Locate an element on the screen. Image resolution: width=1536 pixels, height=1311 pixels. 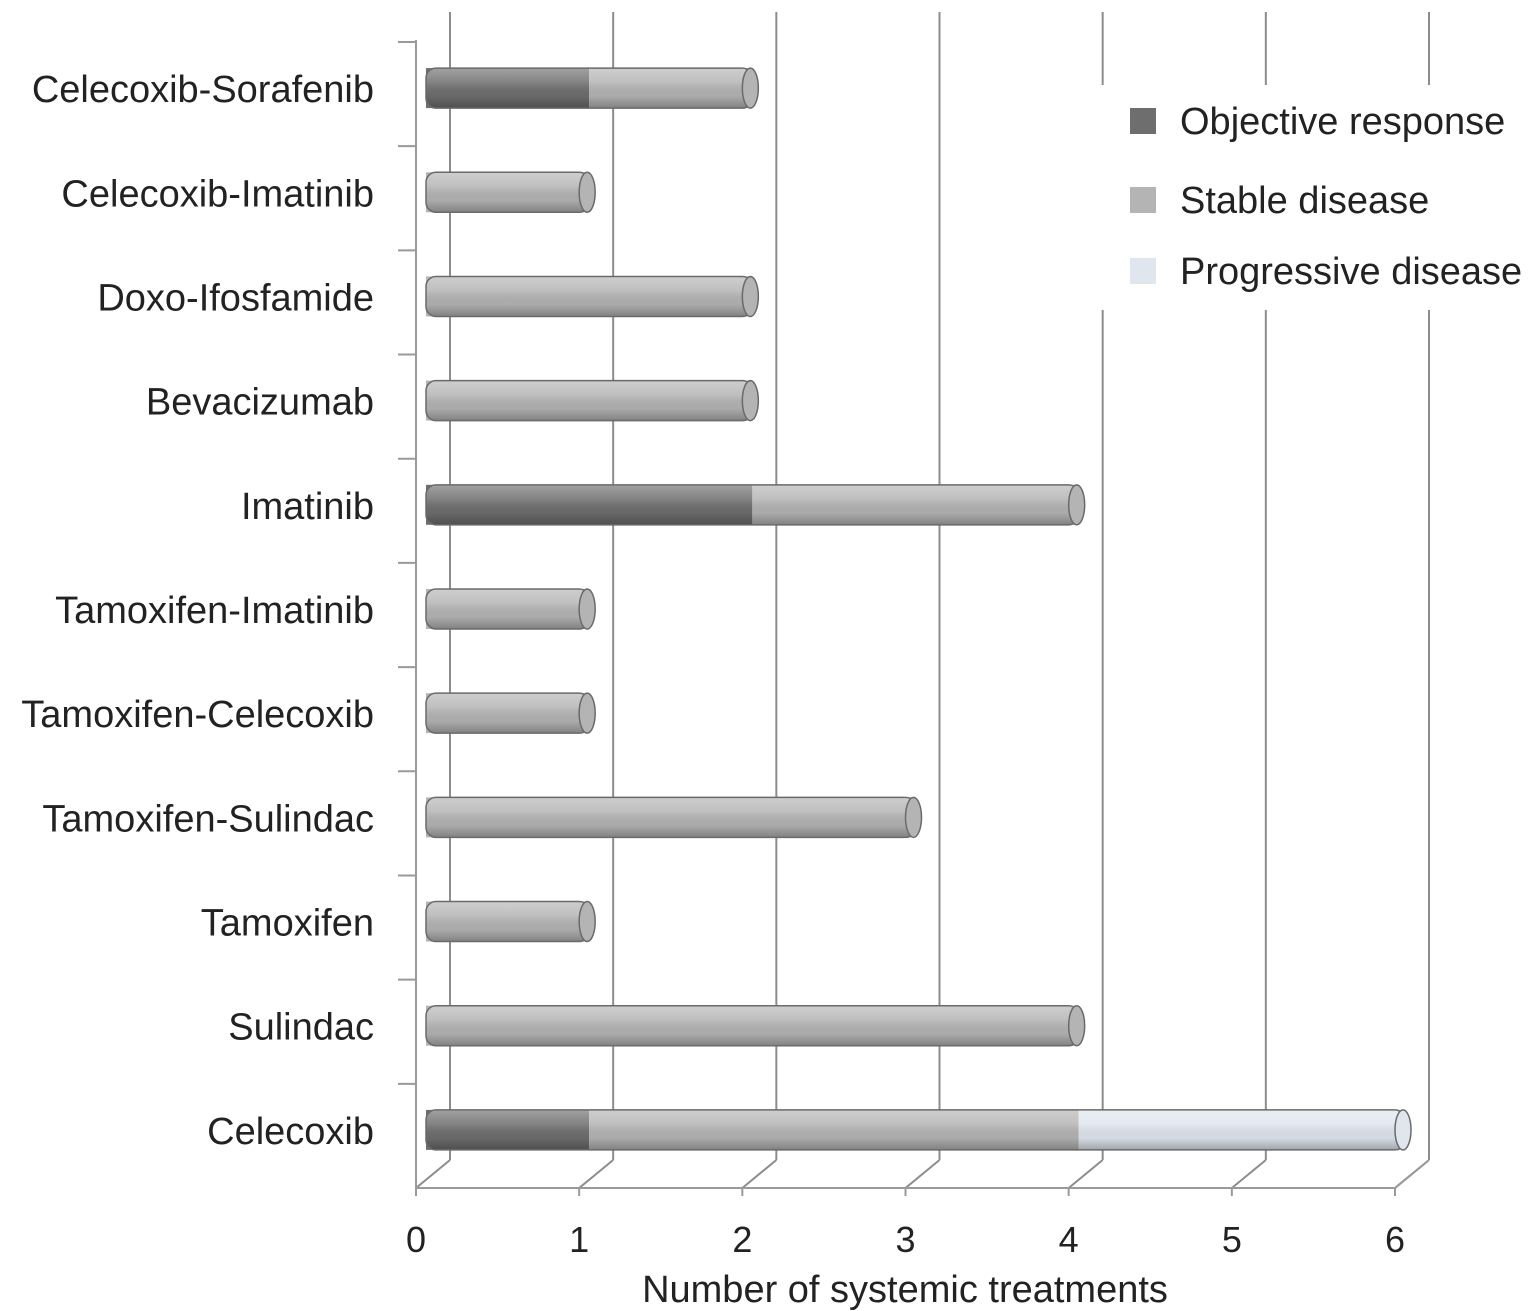
category-label: Tamoxifen-Sulindac is located at coordinates (208, 819).